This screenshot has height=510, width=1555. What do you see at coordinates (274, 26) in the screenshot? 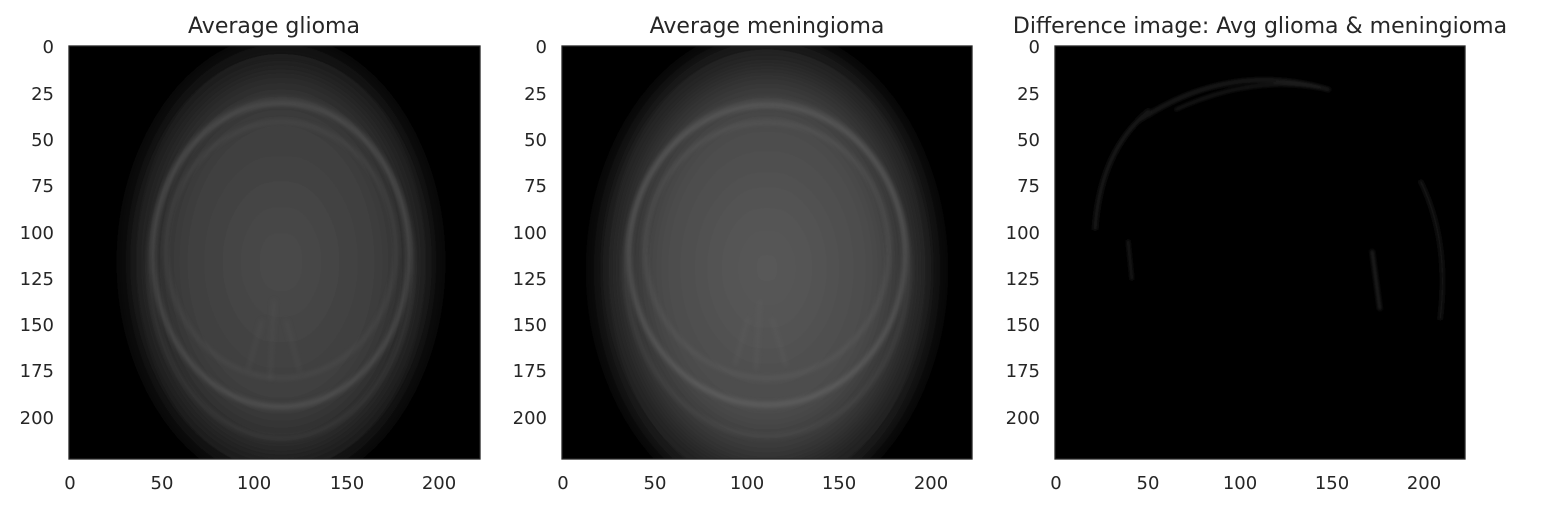
I see `panel-title: Average glioma` at bounding box center [274, 26].